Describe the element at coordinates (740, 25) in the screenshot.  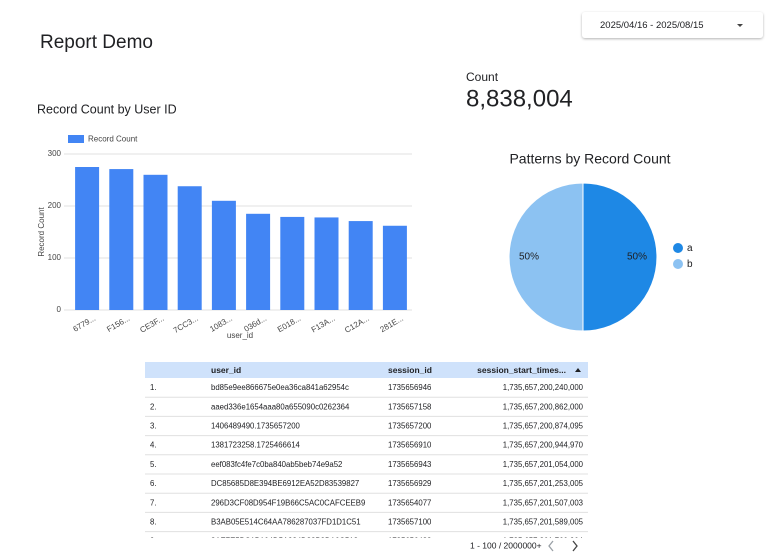
I see `dropdown-caret` at that location.